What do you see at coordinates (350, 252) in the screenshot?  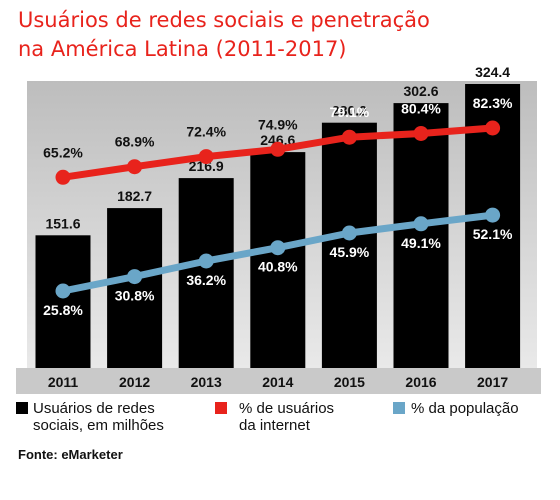 I see `line-value-label-1-2015: 45.9%` at bounding box center [350, 252].